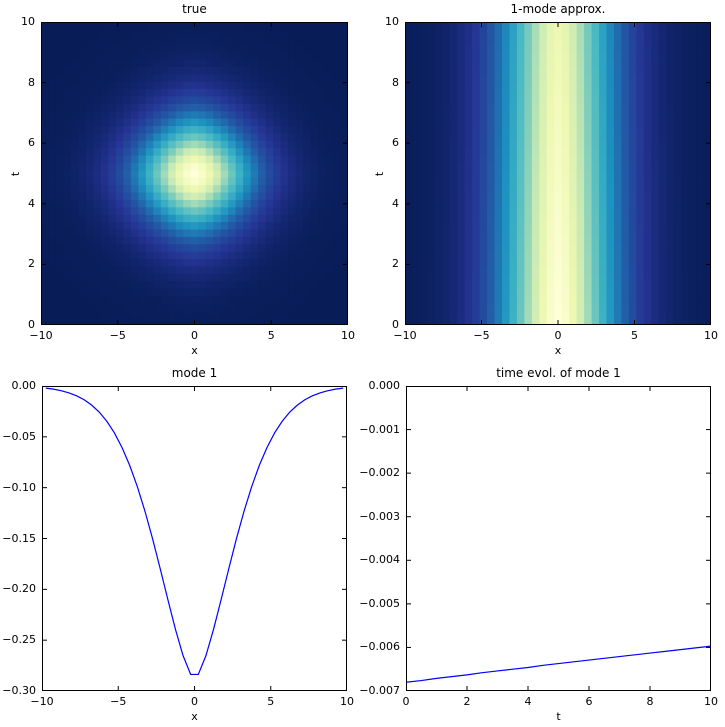 Image resolution: width=725 pixels, height=727 pixels. I want to click on y-tick-label: −0.002, so click(379, 473).